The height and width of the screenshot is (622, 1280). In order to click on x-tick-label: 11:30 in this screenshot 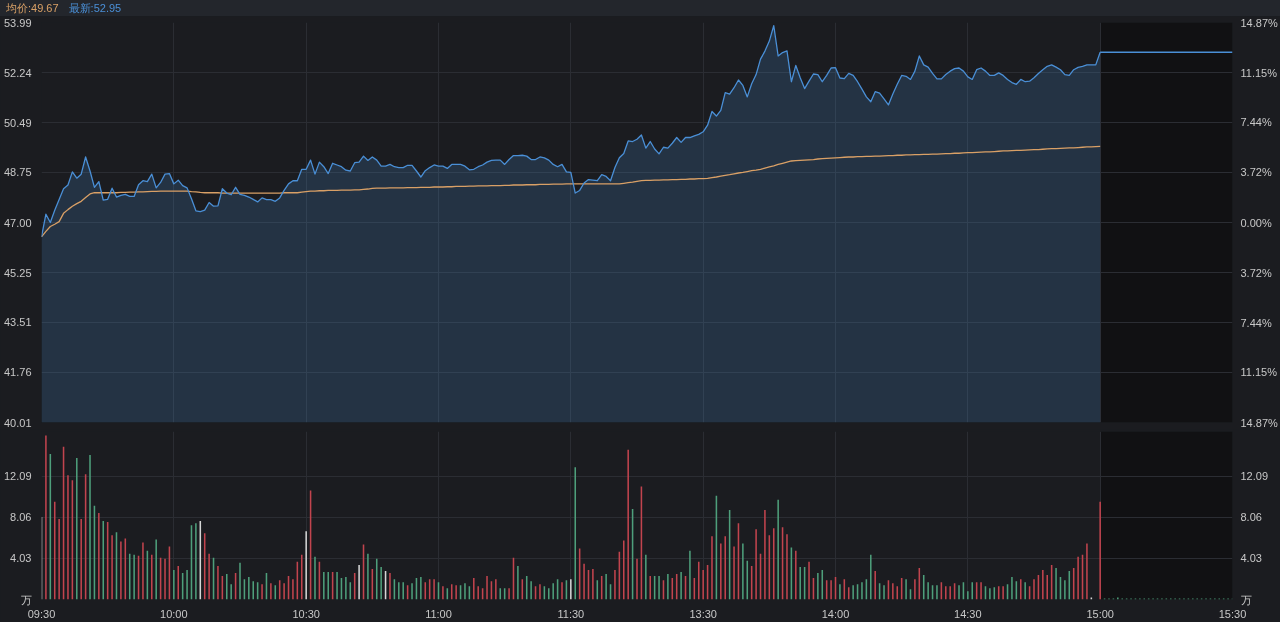, I will do `click(571, 613)`.